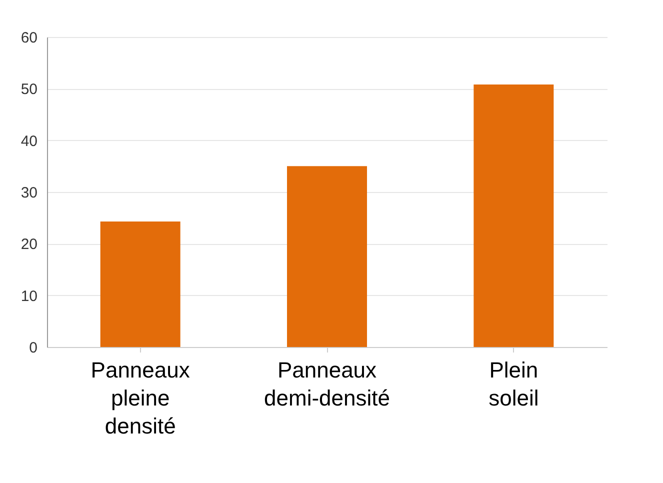 Image resolution: width=663 pixels, height=483 pixels. I want to click on y-tick-label: 0, so click(33, 348).